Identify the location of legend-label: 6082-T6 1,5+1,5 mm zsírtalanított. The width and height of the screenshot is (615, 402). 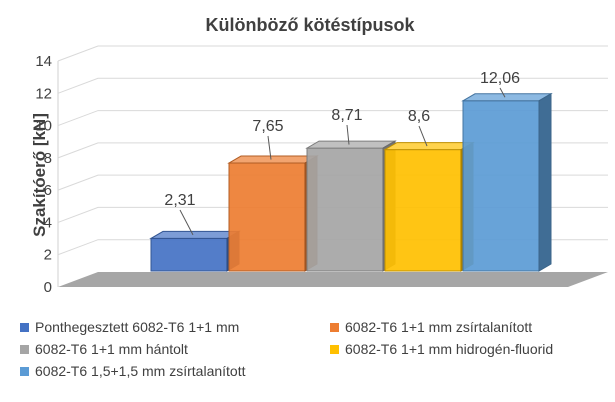
(140, 371).